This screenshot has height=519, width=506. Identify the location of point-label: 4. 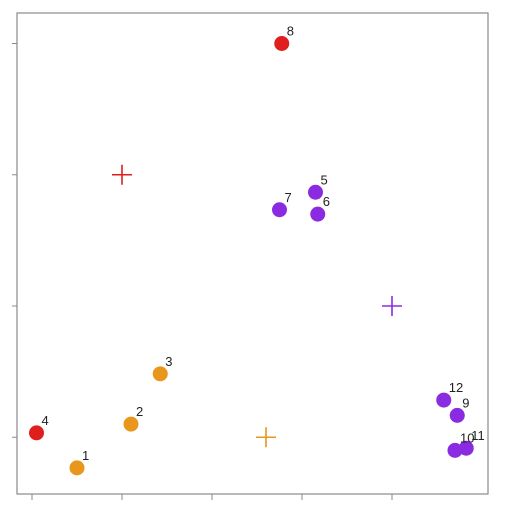
(45, 420).